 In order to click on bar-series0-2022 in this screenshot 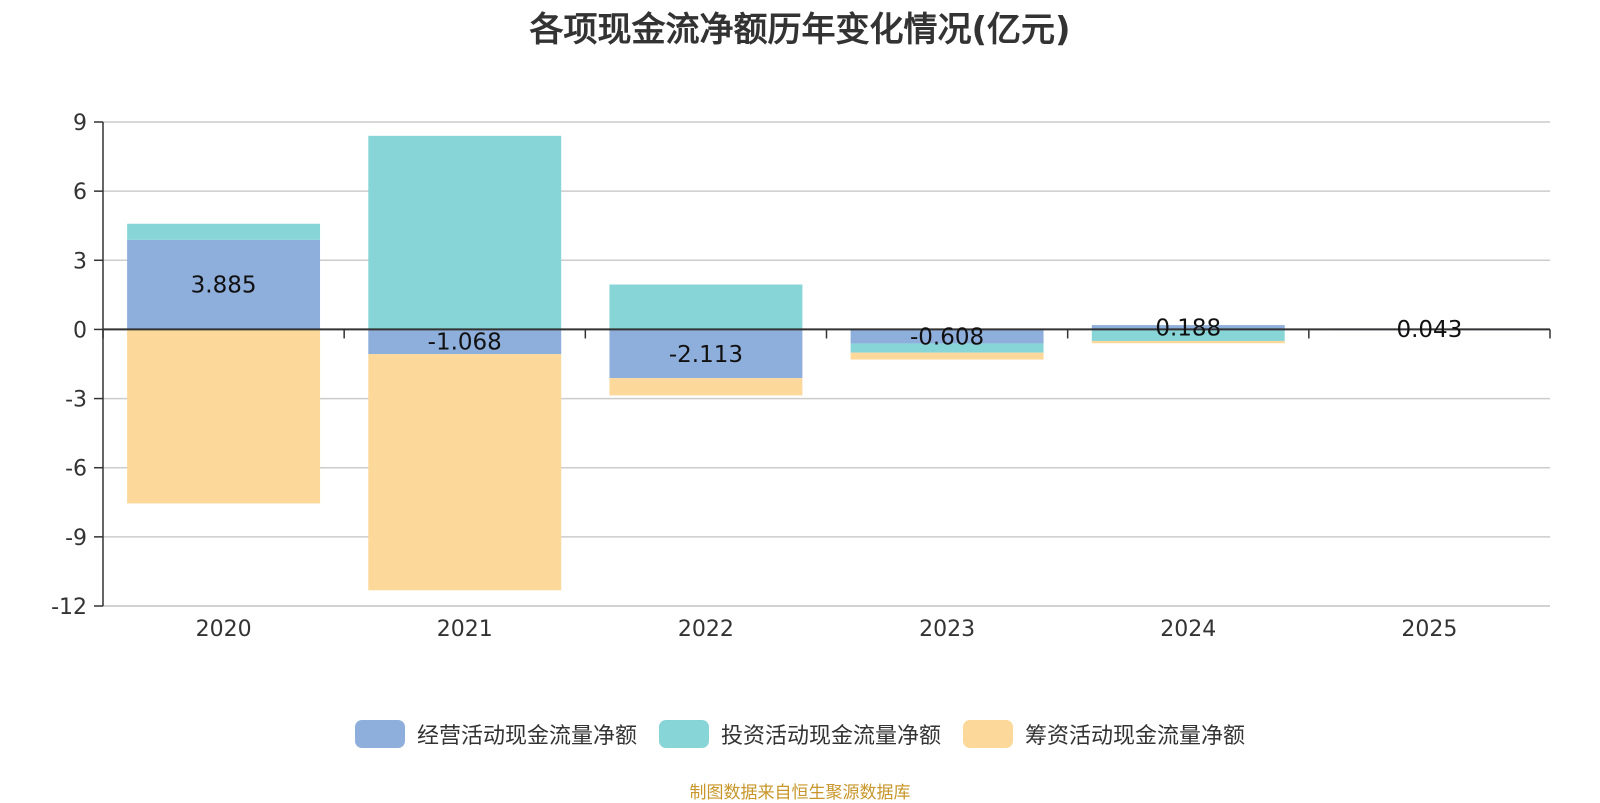, I will do `click(706, 354)`.